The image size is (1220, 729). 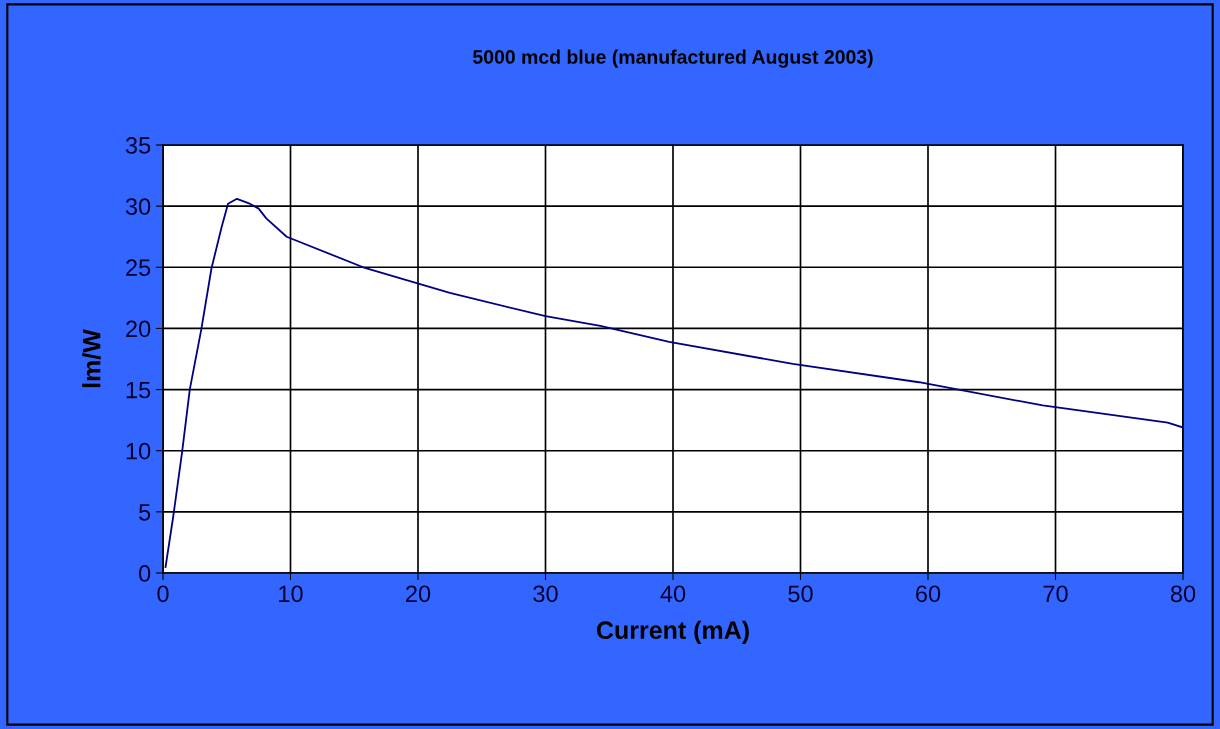 I want to click on y-axis-title: lm/W, so click(x=91, y=358).